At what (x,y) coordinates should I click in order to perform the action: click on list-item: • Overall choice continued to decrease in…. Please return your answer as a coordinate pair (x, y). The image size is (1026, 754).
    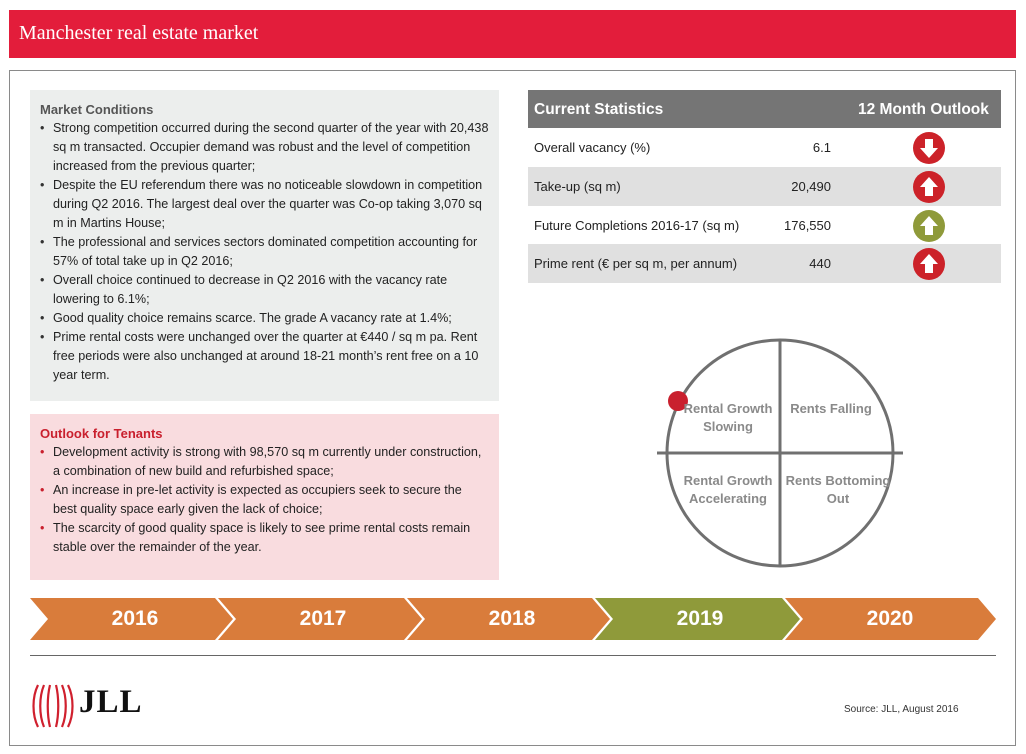
    Looking at the image, I should click on (244, 289).